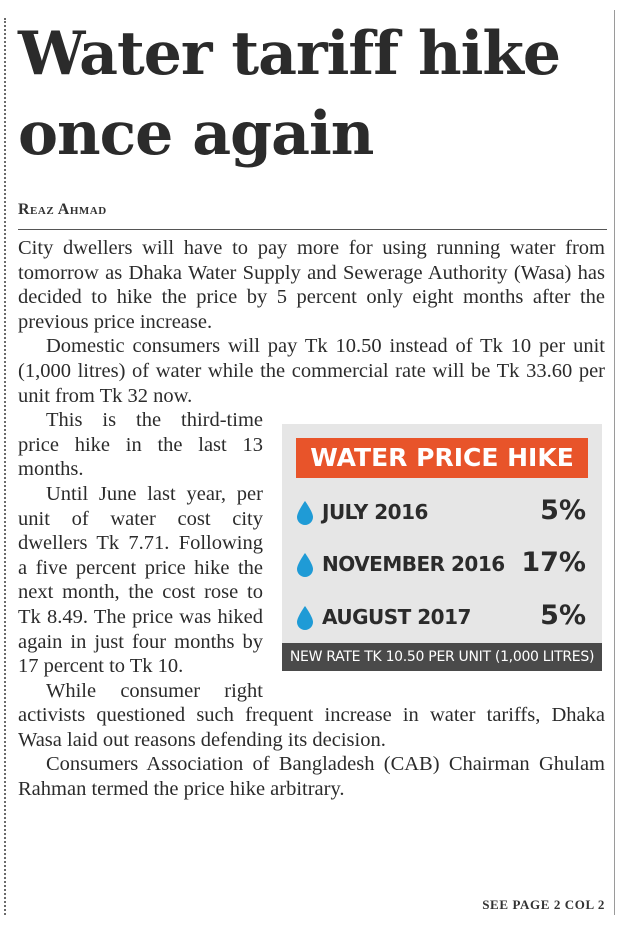  Describe the element at coordinates (375, 512) in the screenshot. I see `row-label: JULY 2016` at that location.